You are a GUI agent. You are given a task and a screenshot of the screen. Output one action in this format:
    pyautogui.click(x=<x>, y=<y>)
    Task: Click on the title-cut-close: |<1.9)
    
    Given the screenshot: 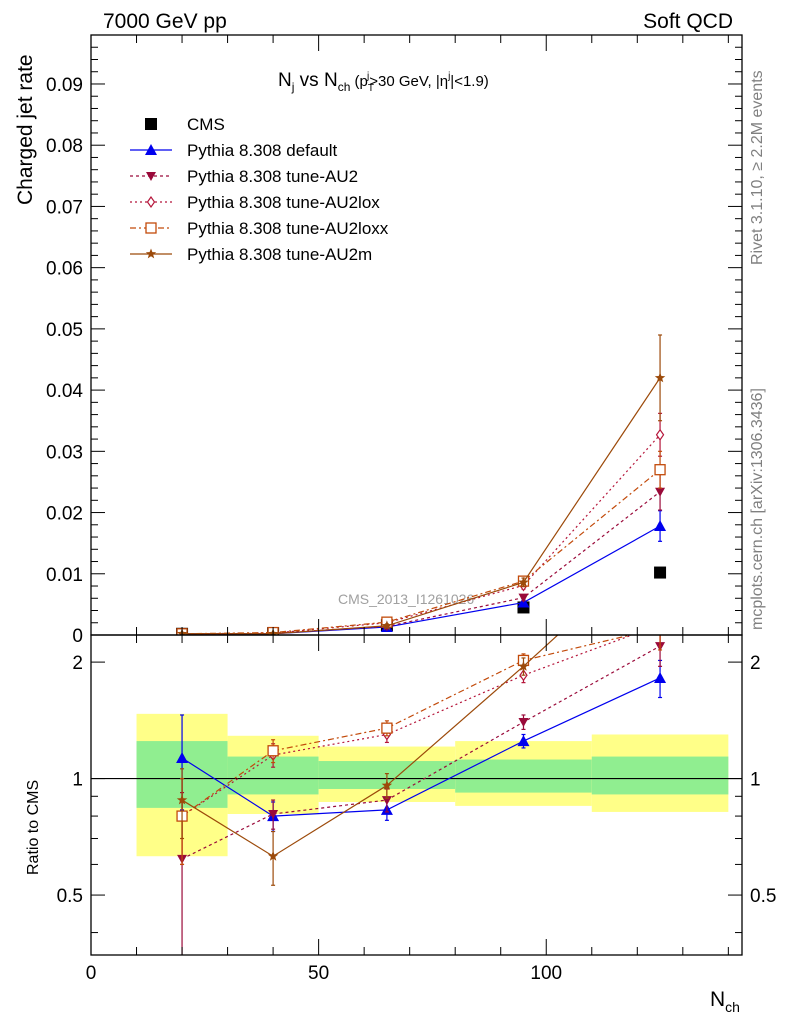 What is the action you would take?
    pyautogui.click(x=469, y=81)
    